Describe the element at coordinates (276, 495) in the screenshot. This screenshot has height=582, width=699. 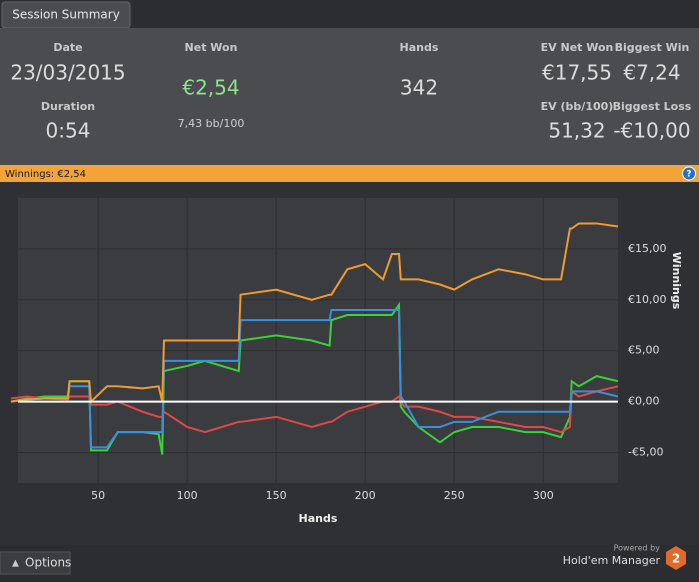
I see `x-tick-label: 150` at that location.